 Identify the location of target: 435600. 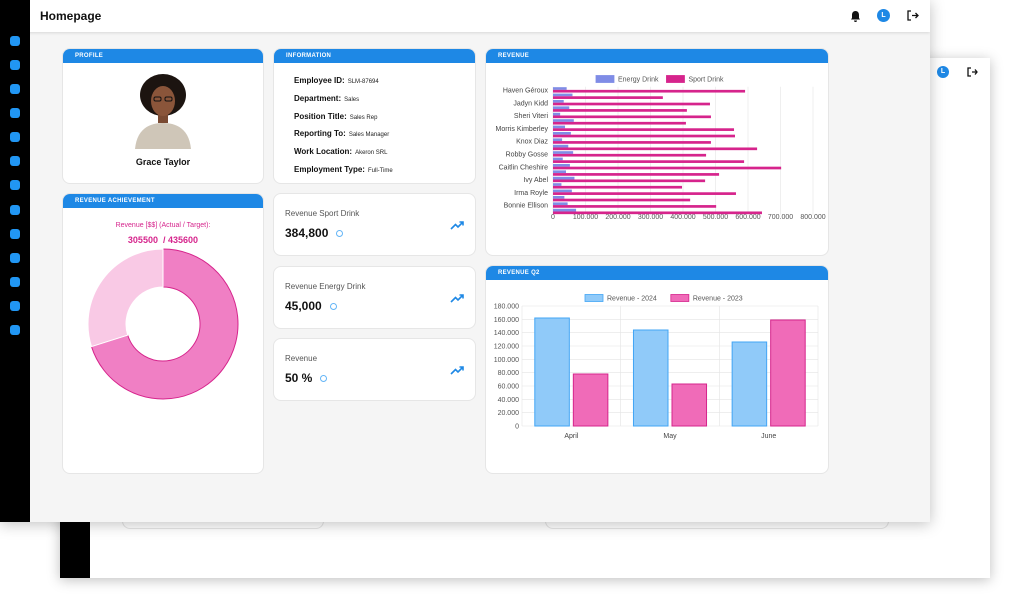
(183, 240).